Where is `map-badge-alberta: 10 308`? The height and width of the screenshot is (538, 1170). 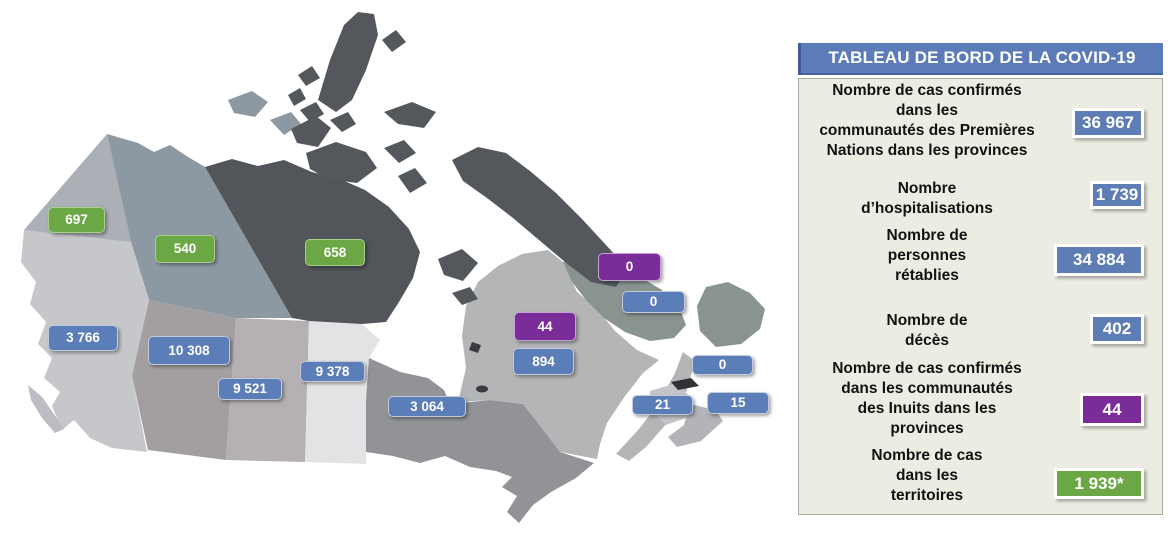
map-badge-alberta: 10 308 is located at coordinates (189, 350).